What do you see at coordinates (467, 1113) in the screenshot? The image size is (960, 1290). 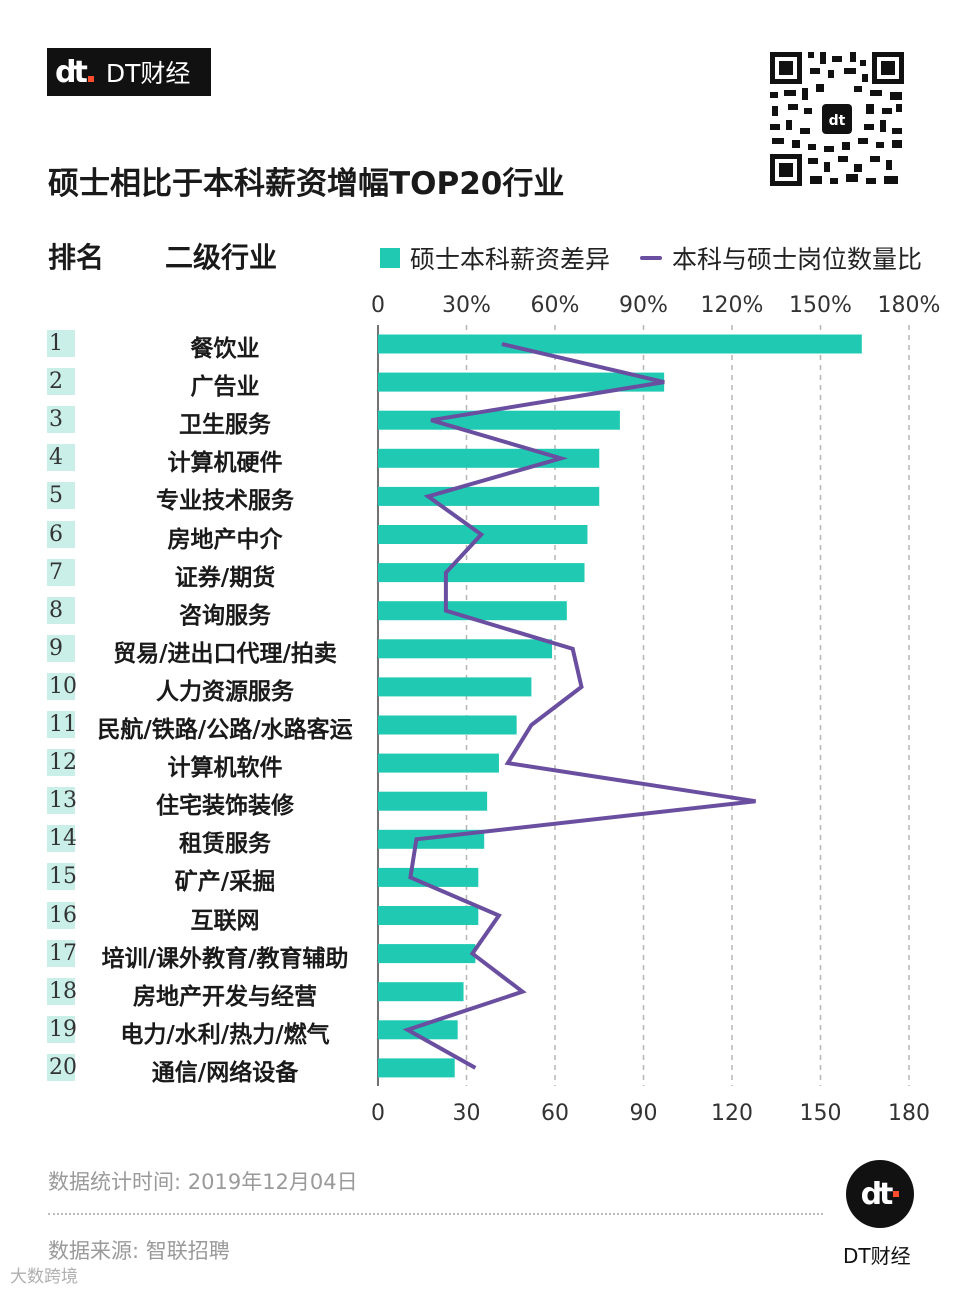 I see `bottom-axis-tick-label: 30` at bounding box center [467, 1113].